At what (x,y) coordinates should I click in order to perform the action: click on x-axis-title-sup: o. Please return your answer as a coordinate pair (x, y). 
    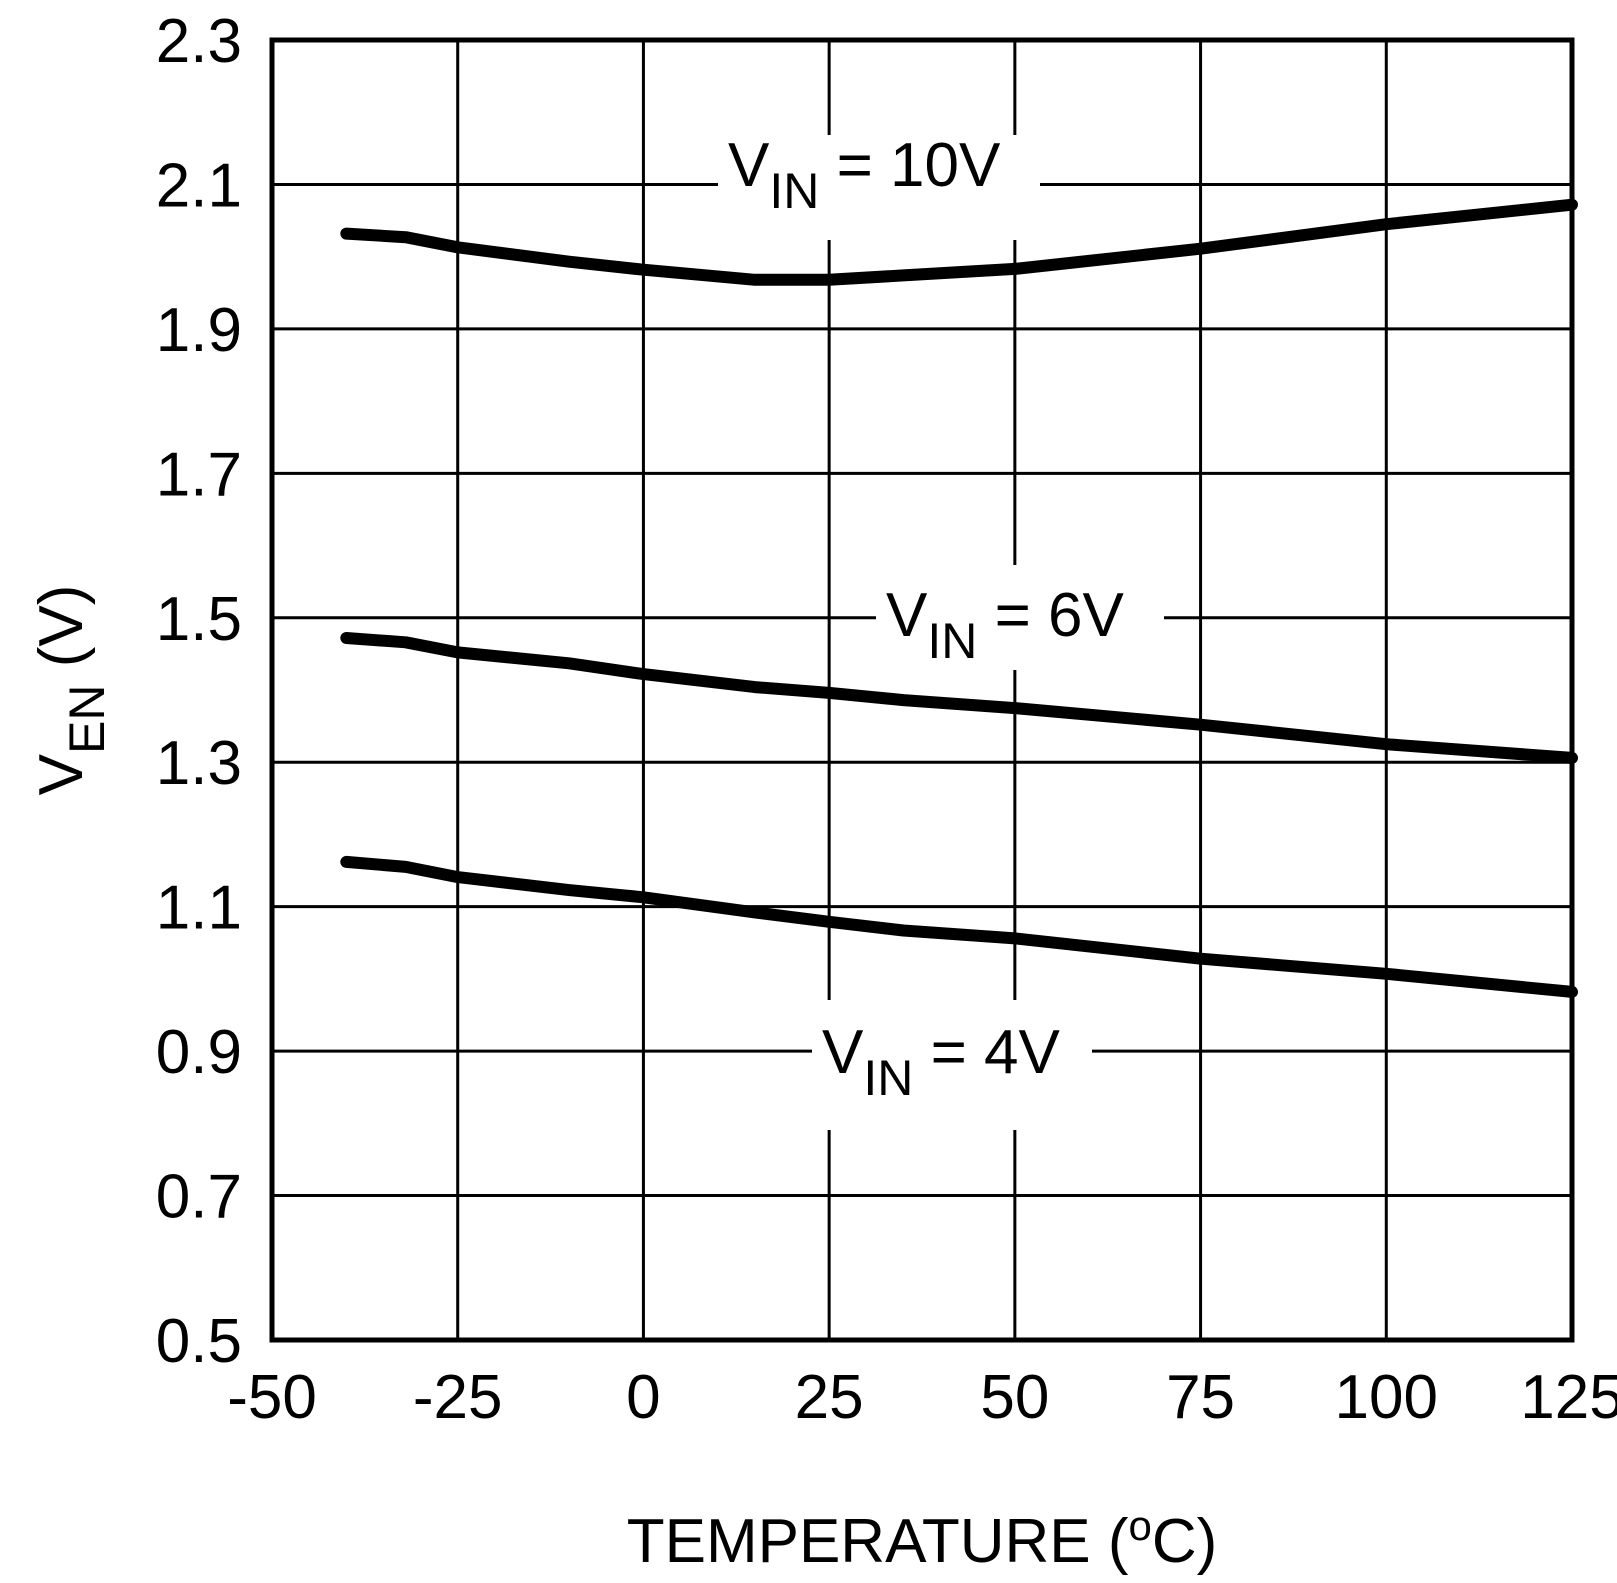
    Looking at the image, I should click on (1139, 1525).